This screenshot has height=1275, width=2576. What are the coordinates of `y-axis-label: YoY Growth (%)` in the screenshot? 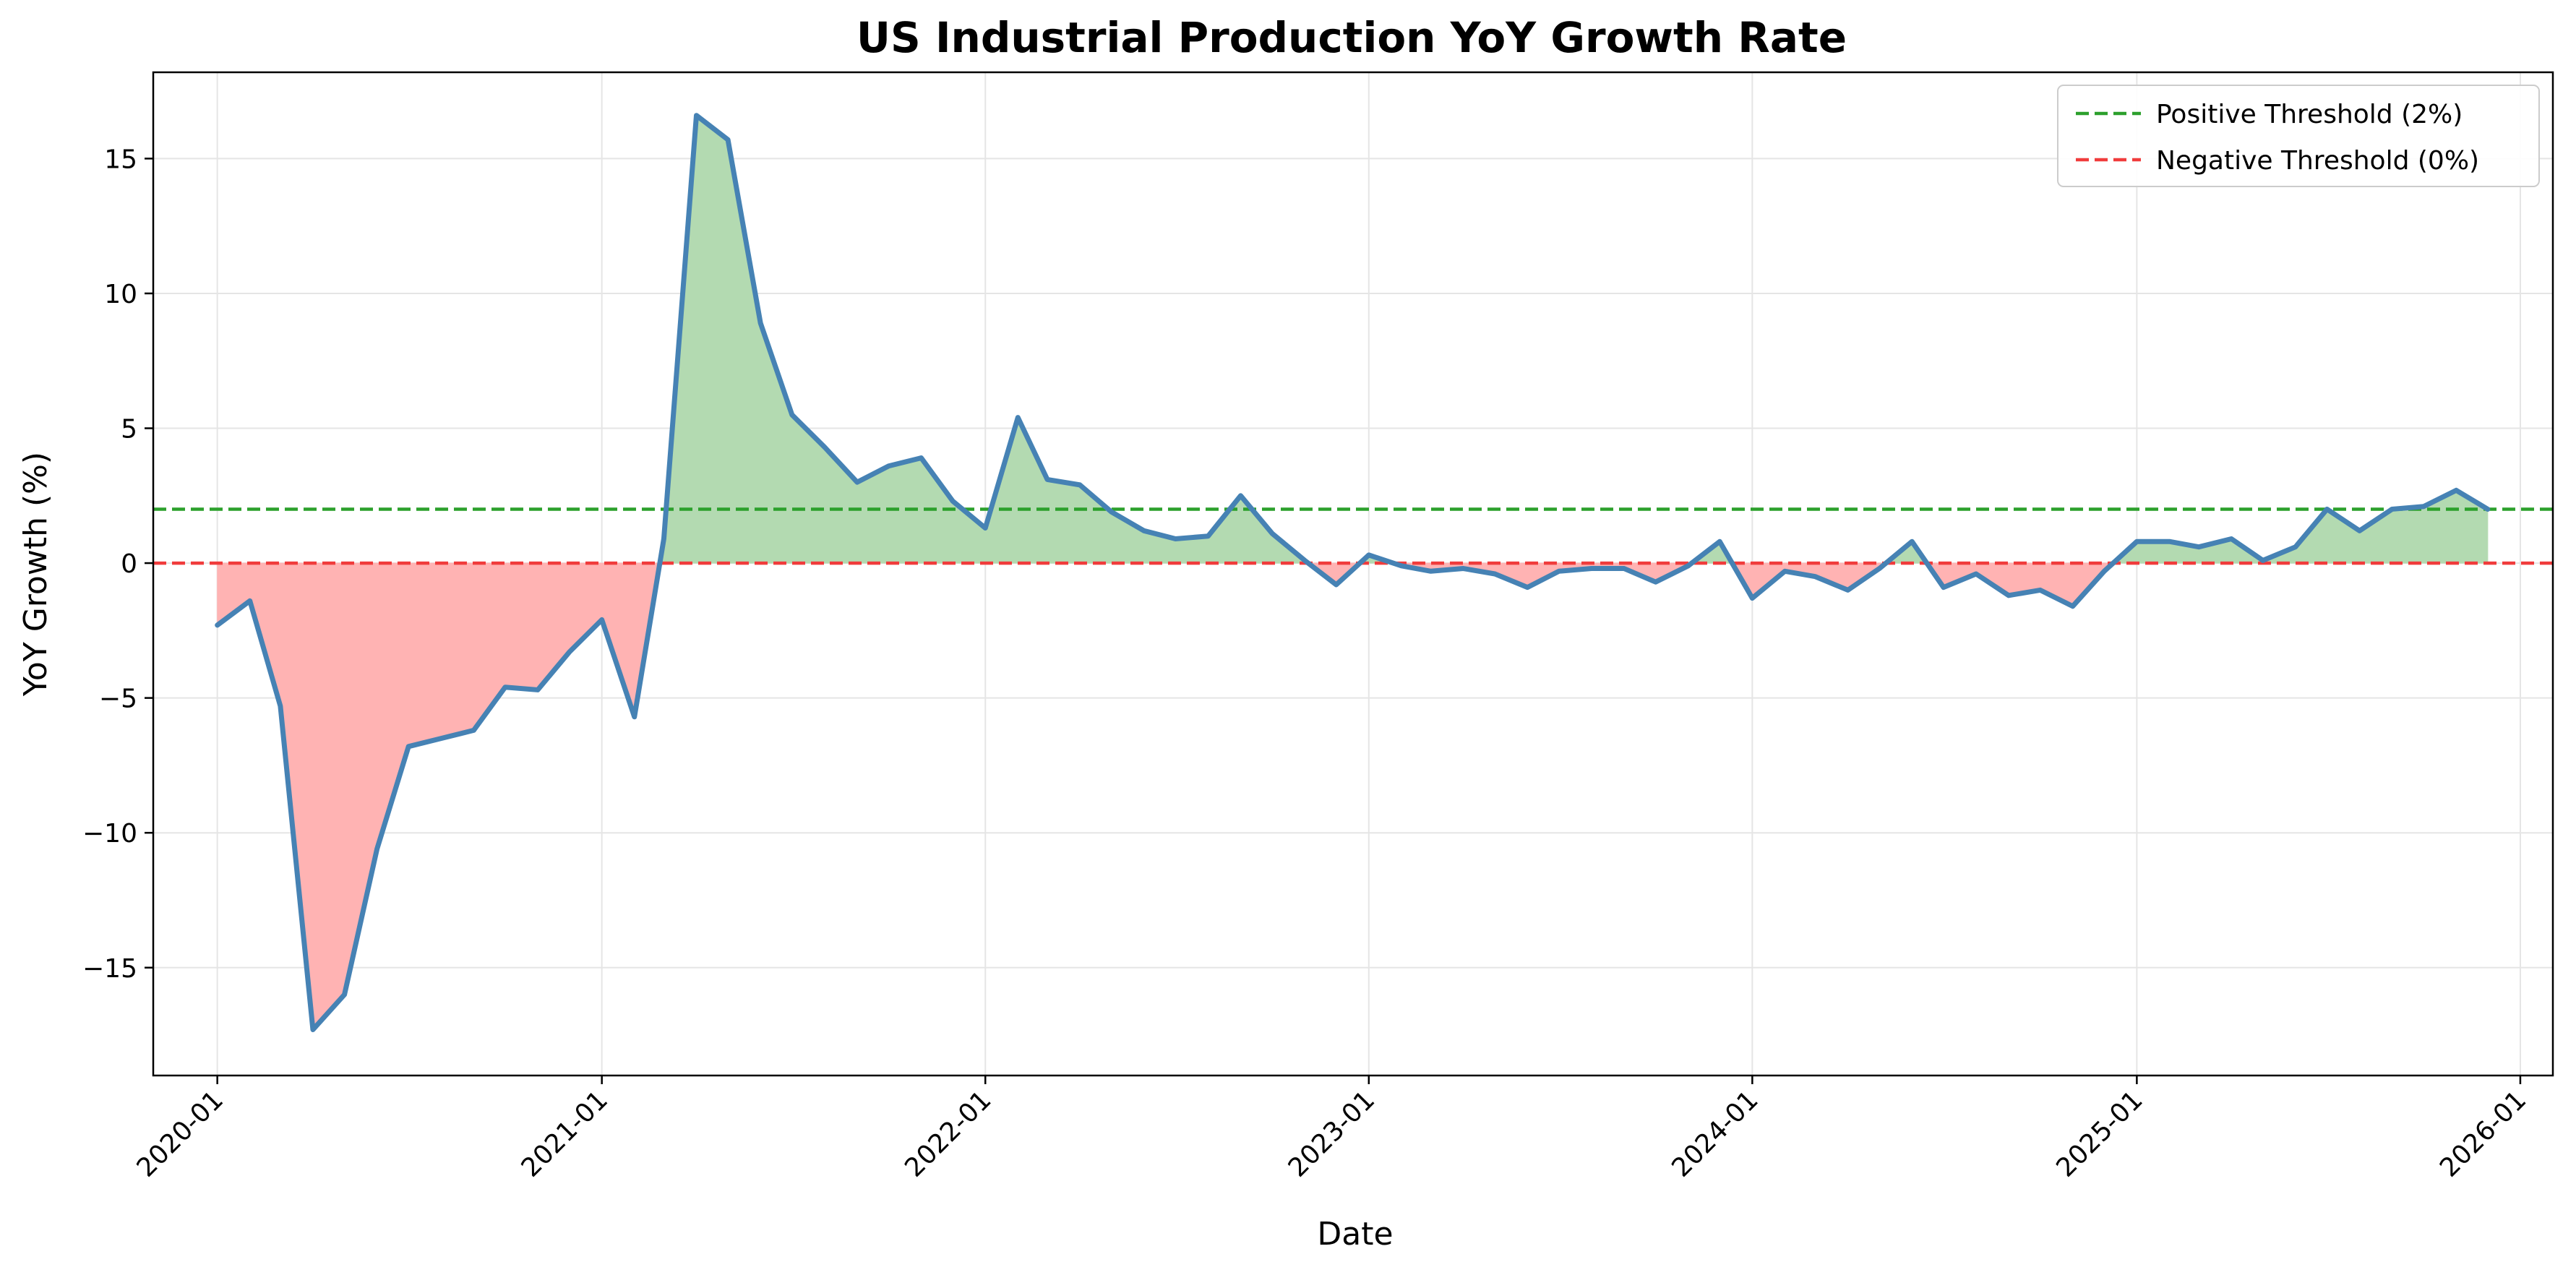 It's located at (36, 574).